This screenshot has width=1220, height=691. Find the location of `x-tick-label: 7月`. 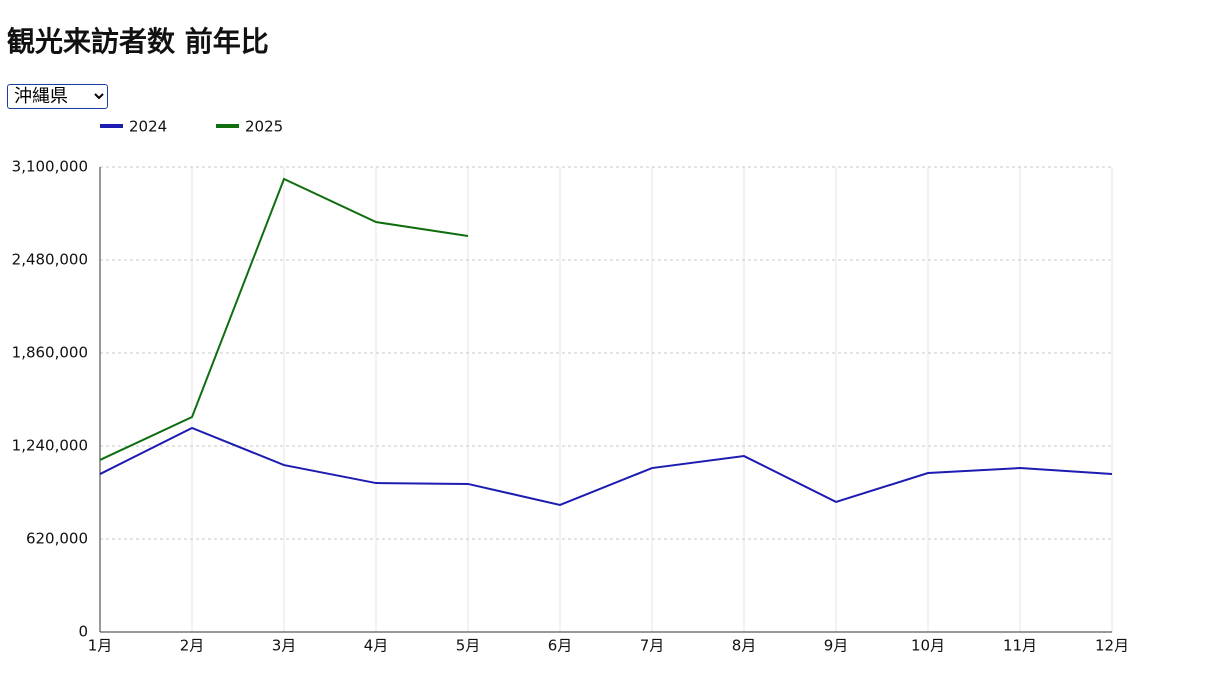

x-tick-label: 7月 is located at coordinates (652, 646).